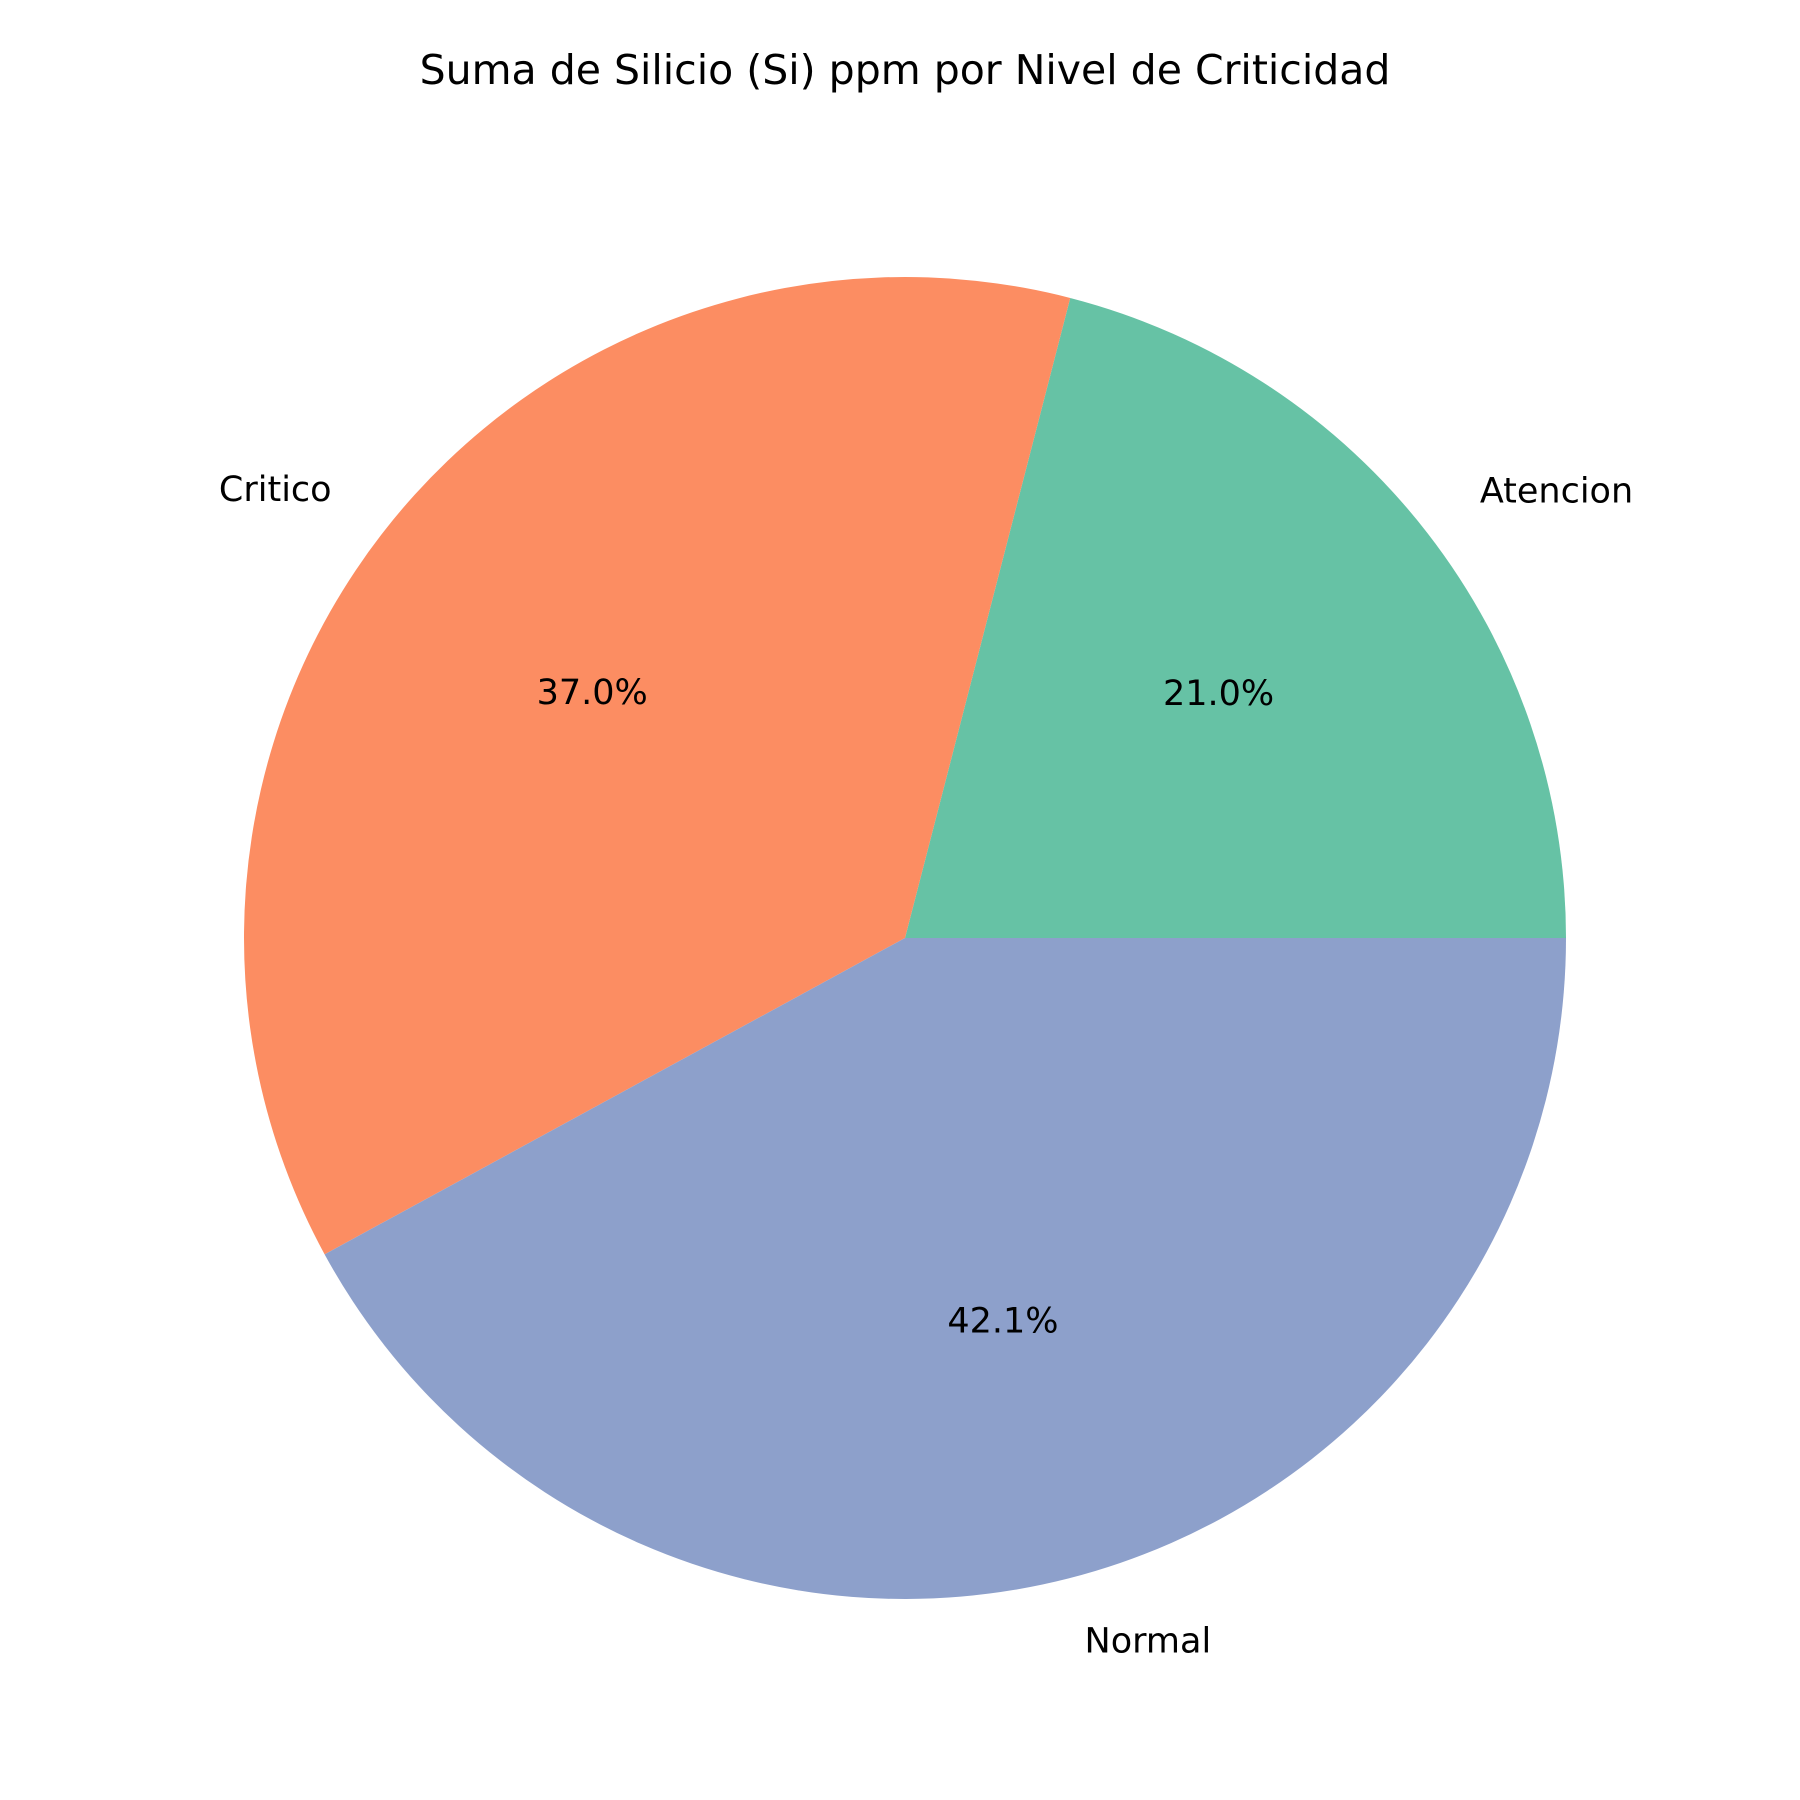 The height and width of the screenshot is (1800, 1800). Describe the element at coordinates (1218, 694) in the screenshot. I see `slice-percent-atencion: 21.0%` at that location.